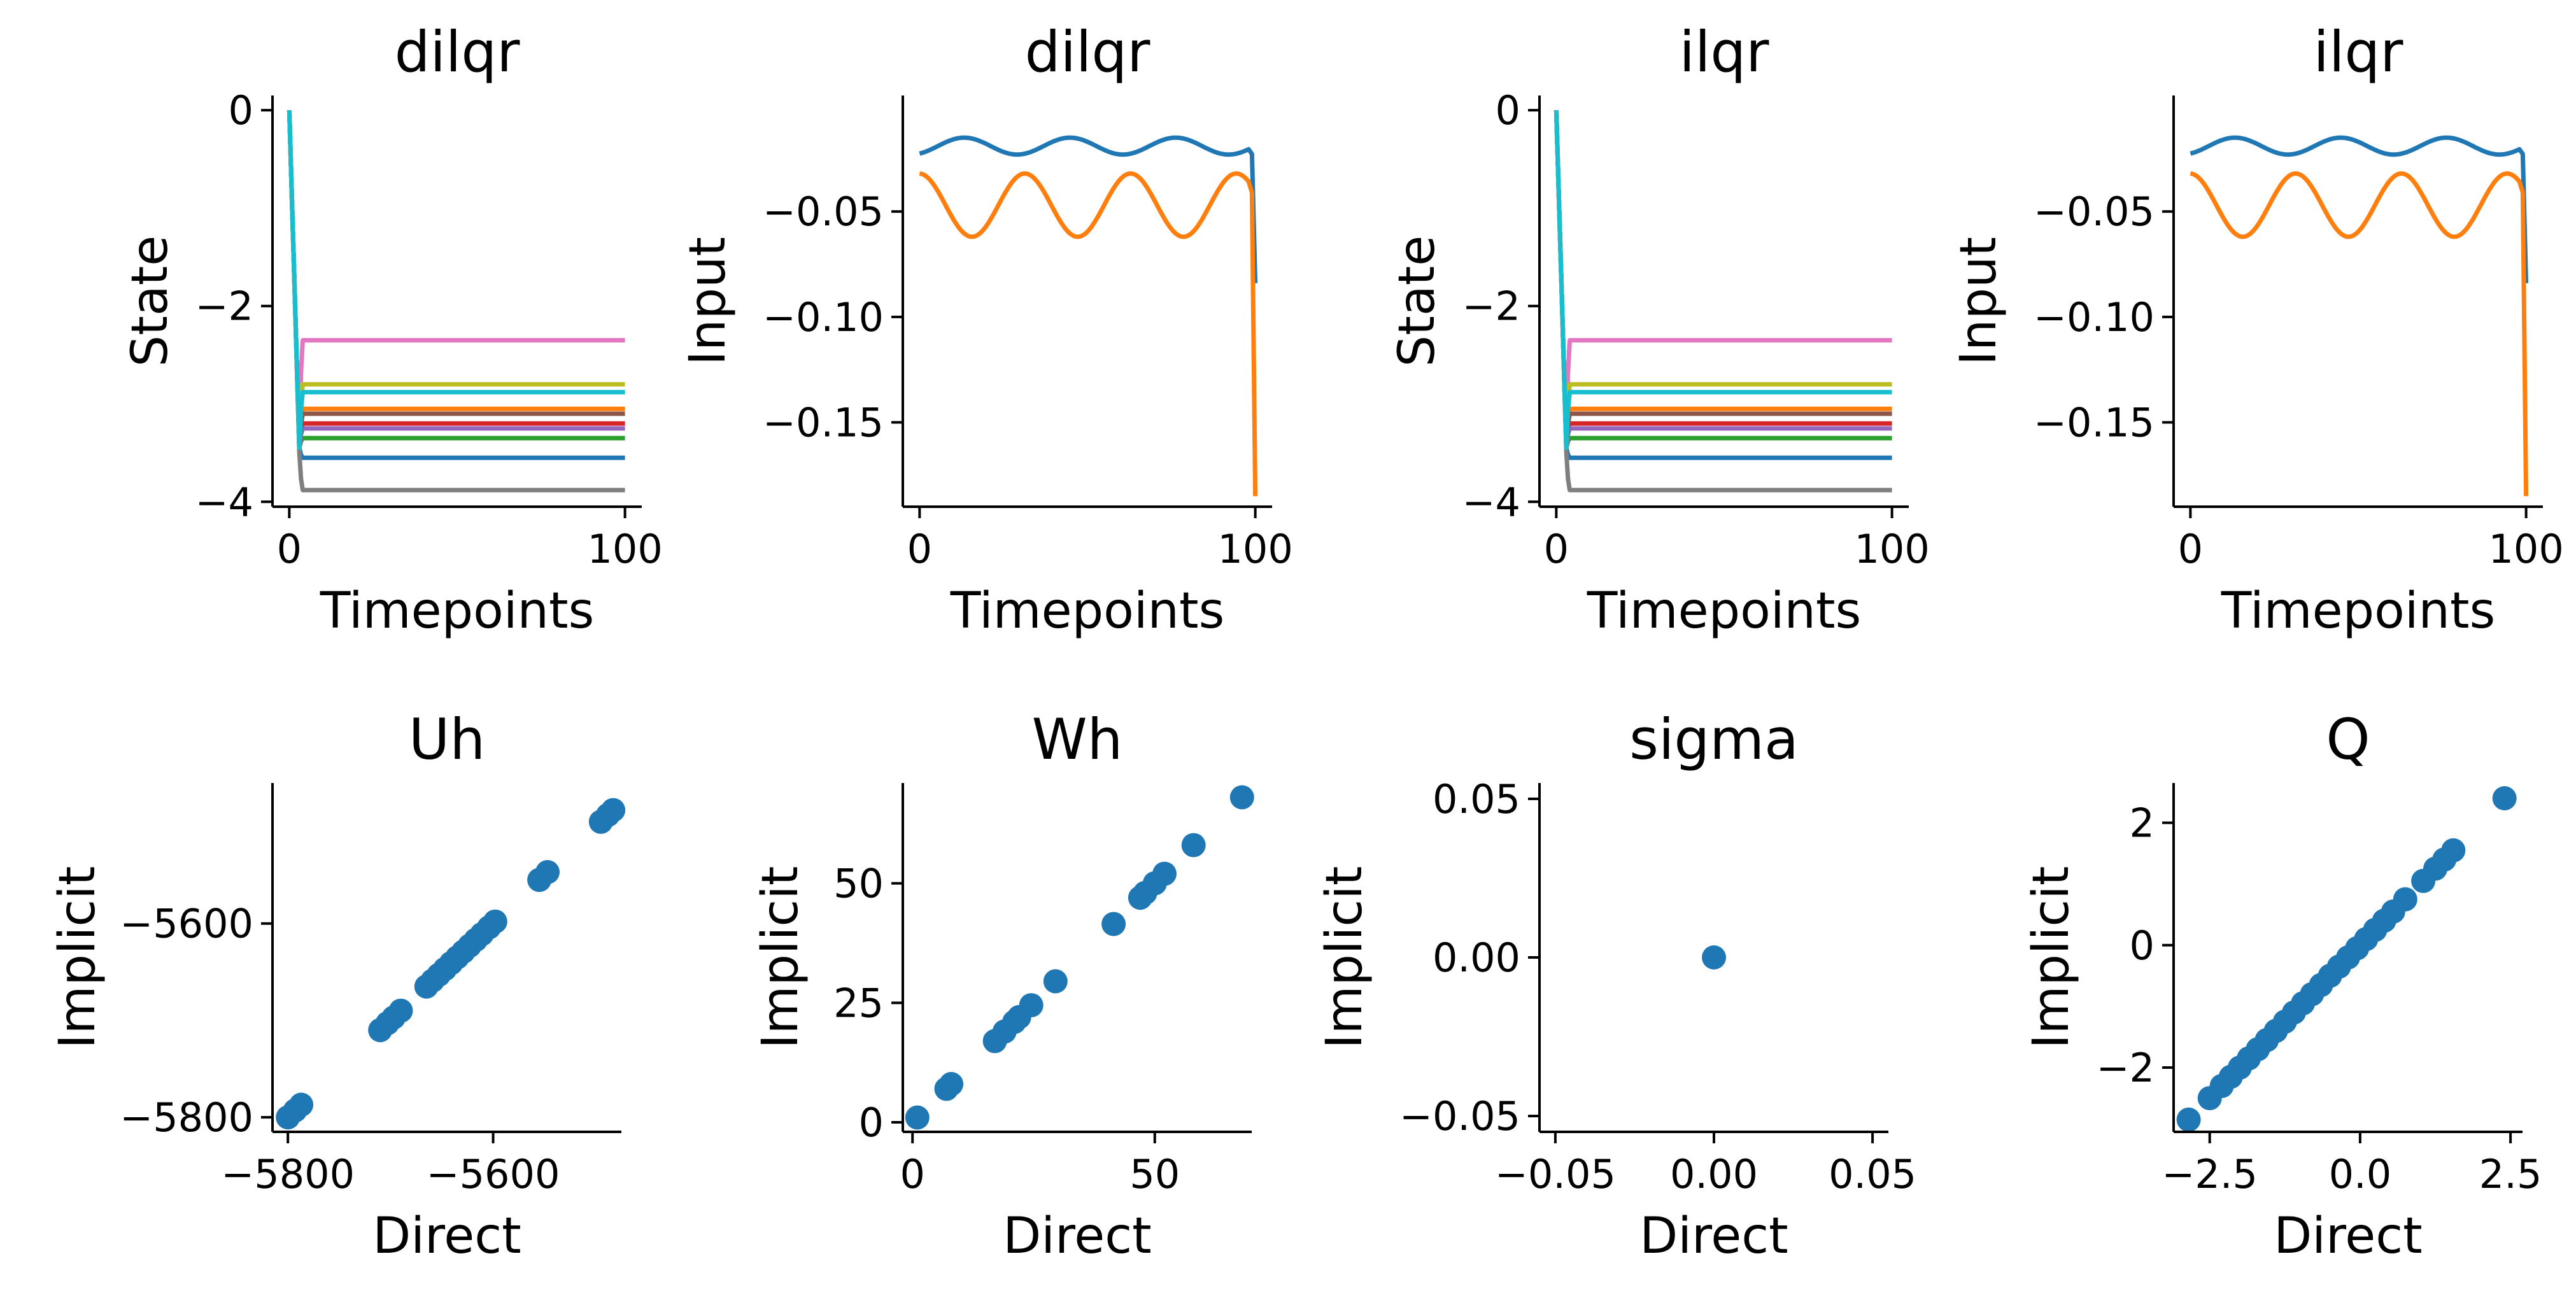 This screenshot has height=1298, width=2576. Describe the element at coordinates (1476, 799) in the screenshot. I see `y-tick-label: 0.05` at that location.